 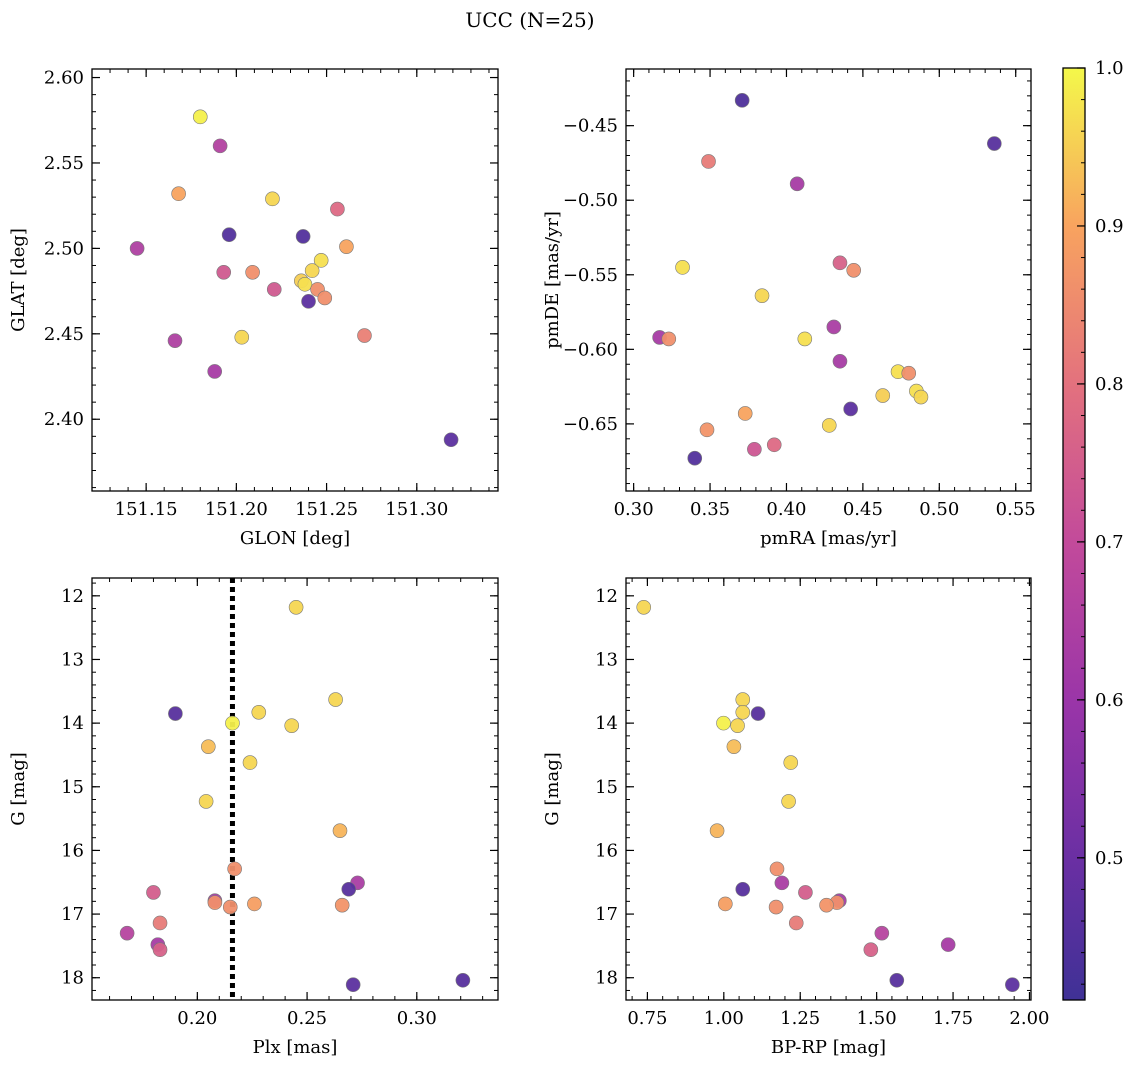 I want to click on x-tick-label: 0.20, so click(x=197, y=1018).